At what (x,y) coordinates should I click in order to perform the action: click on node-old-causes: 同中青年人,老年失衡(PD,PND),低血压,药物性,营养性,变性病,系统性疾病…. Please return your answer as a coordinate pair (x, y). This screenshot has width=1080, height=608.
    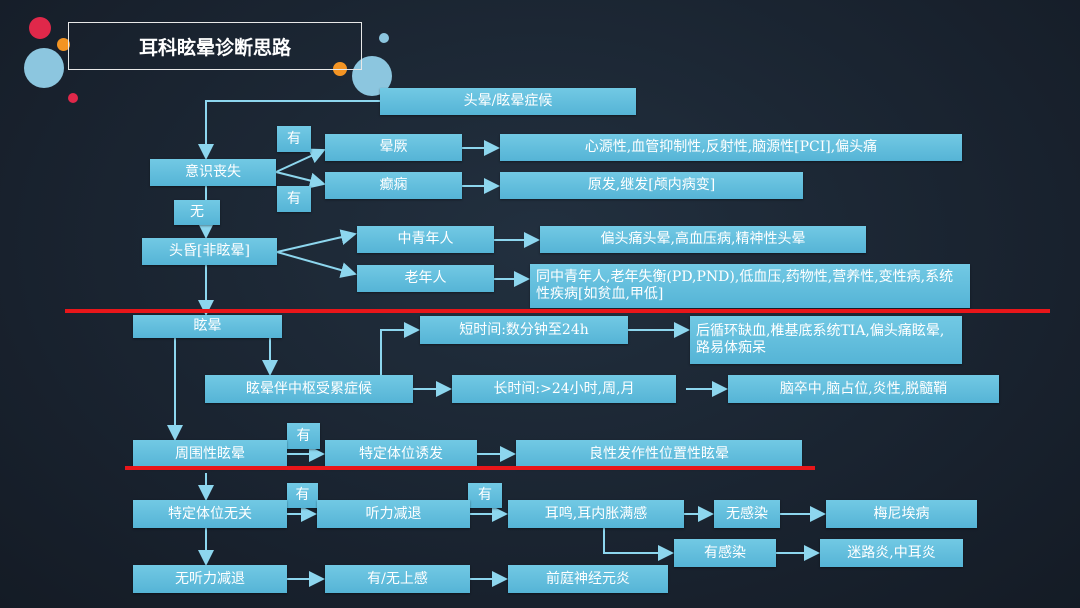
    Looking at the image, I should click on (750, 286).